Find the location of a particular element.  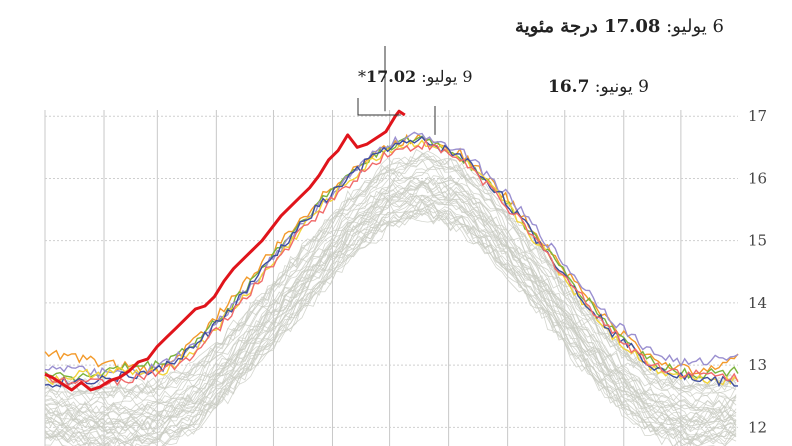

annotation-label: 9 يوليو: 17.02* is located at coordinates (415, 76).